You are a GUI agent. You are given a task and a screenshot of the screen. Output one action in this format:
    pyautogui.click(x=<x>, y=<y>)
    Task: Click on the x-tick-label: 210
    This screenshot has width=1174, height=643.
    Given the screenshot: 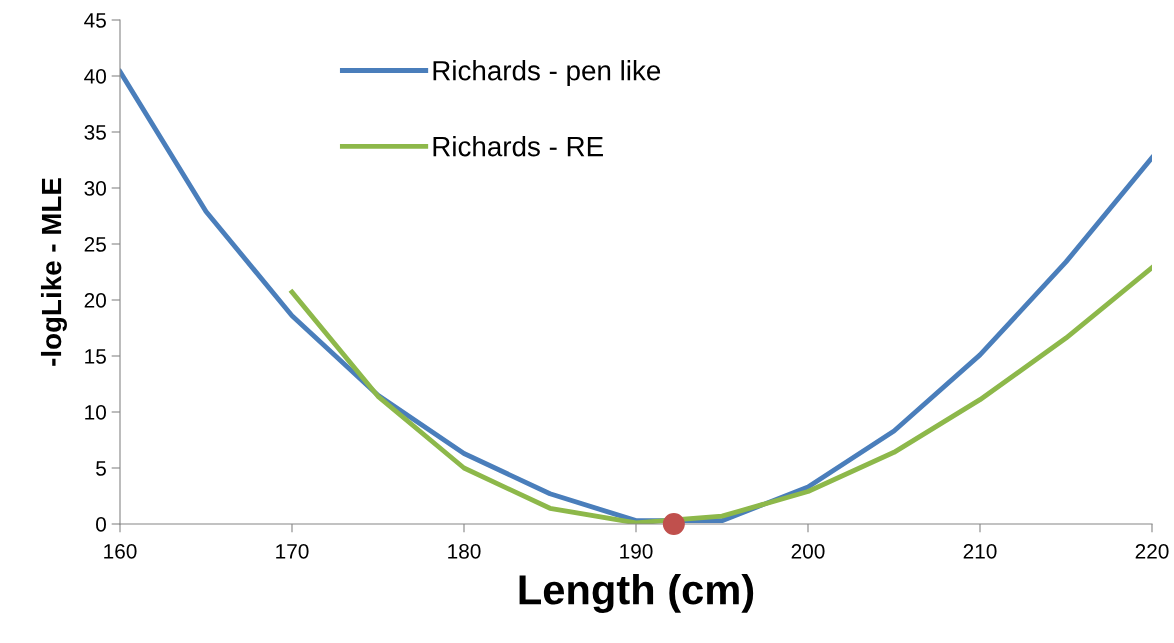 What is the action you would take?
    pyautogui.click(x=980, y=551)
    